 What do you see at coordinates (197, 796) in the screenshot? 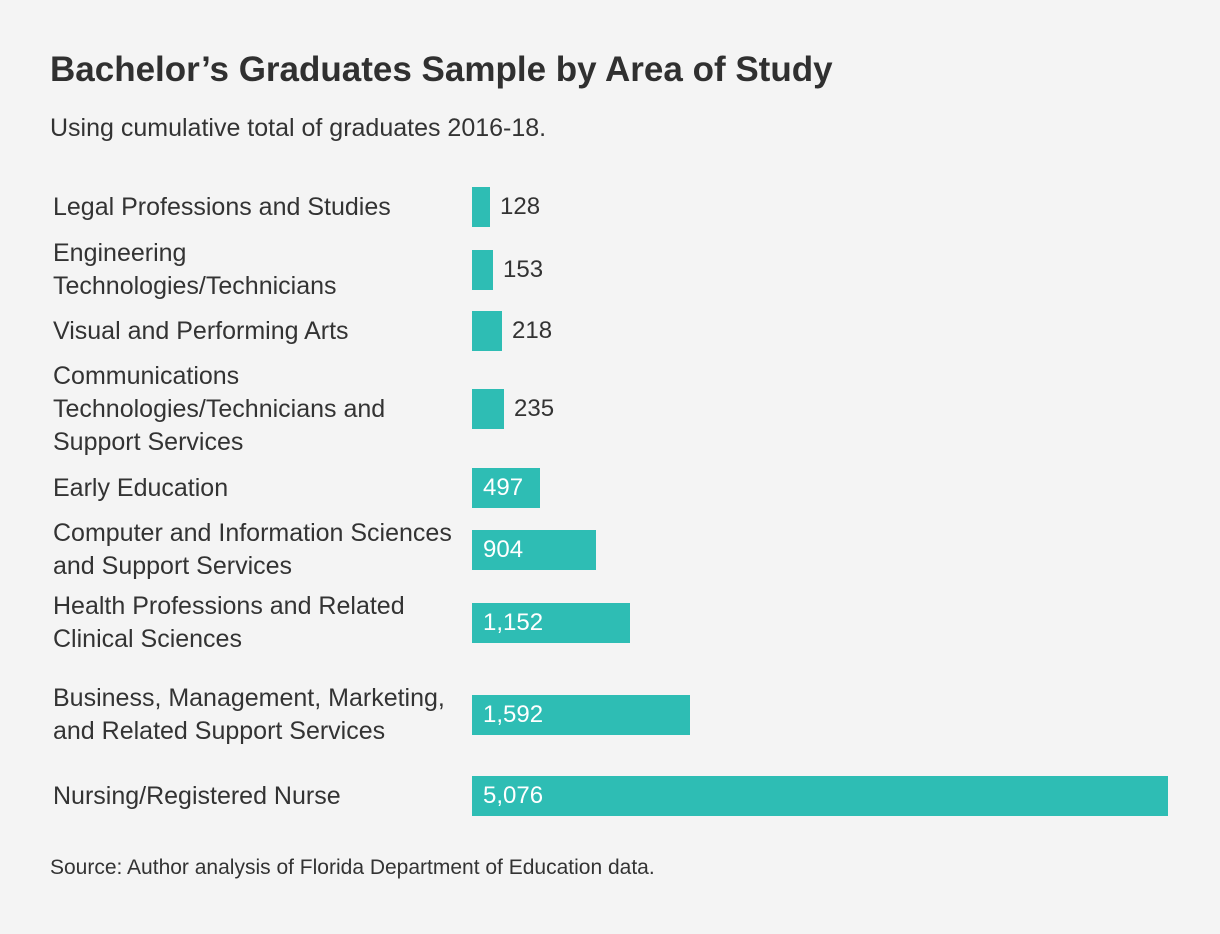
I see `category-label: Nursing/Registered Nurse` at bounding box center [197, 796].